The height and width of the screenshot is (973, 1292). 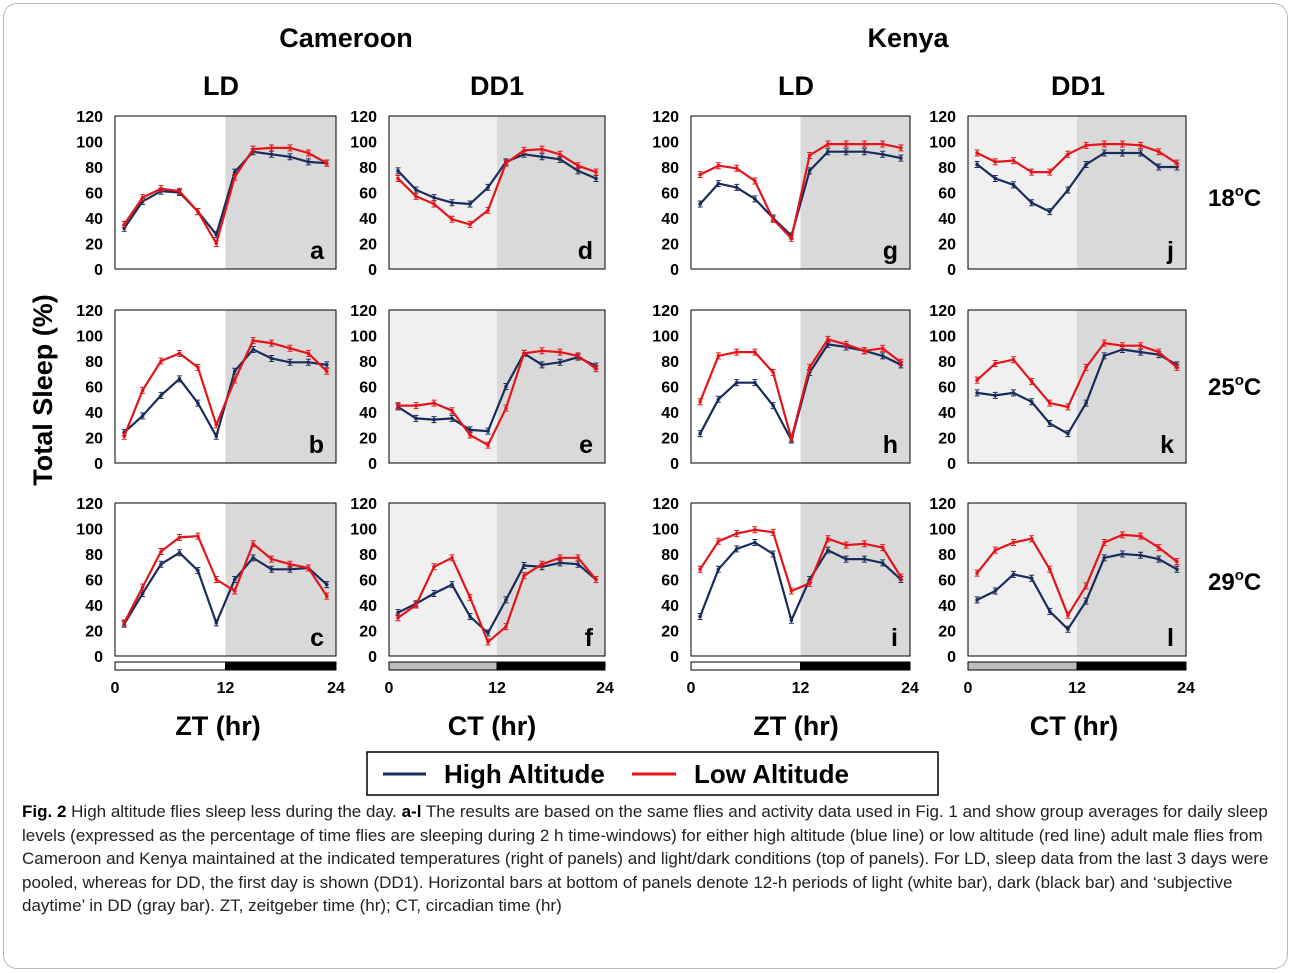 I want to click on panel-i-night-shade, so click(x=855, y=579).